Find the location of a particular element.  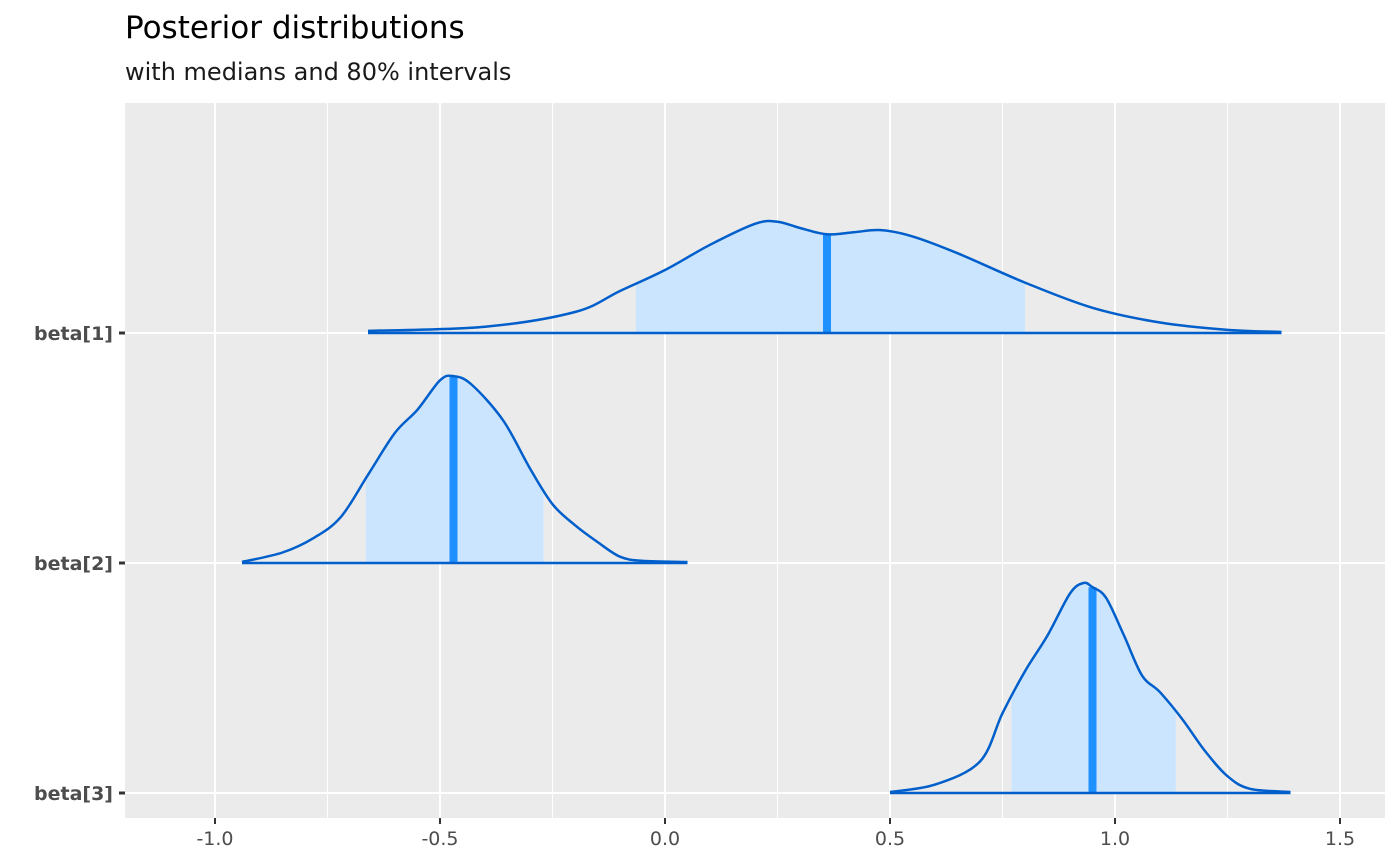

ridge-beta[3] is located at coordinates (1090, 688).